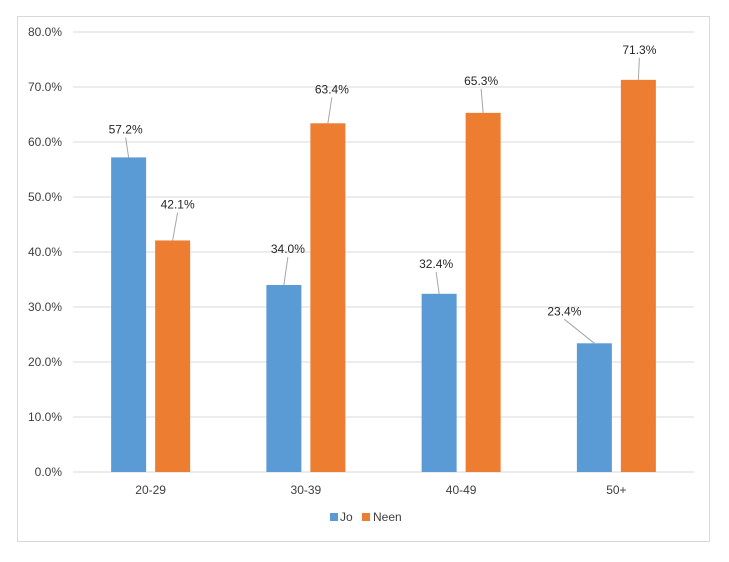 The height and width of the screenshot is (562, 729). What do you see at coordinates (45, 197) in the screenshot?
I see `y-tick-label: 50.0%` at bounding box center [45, 197].